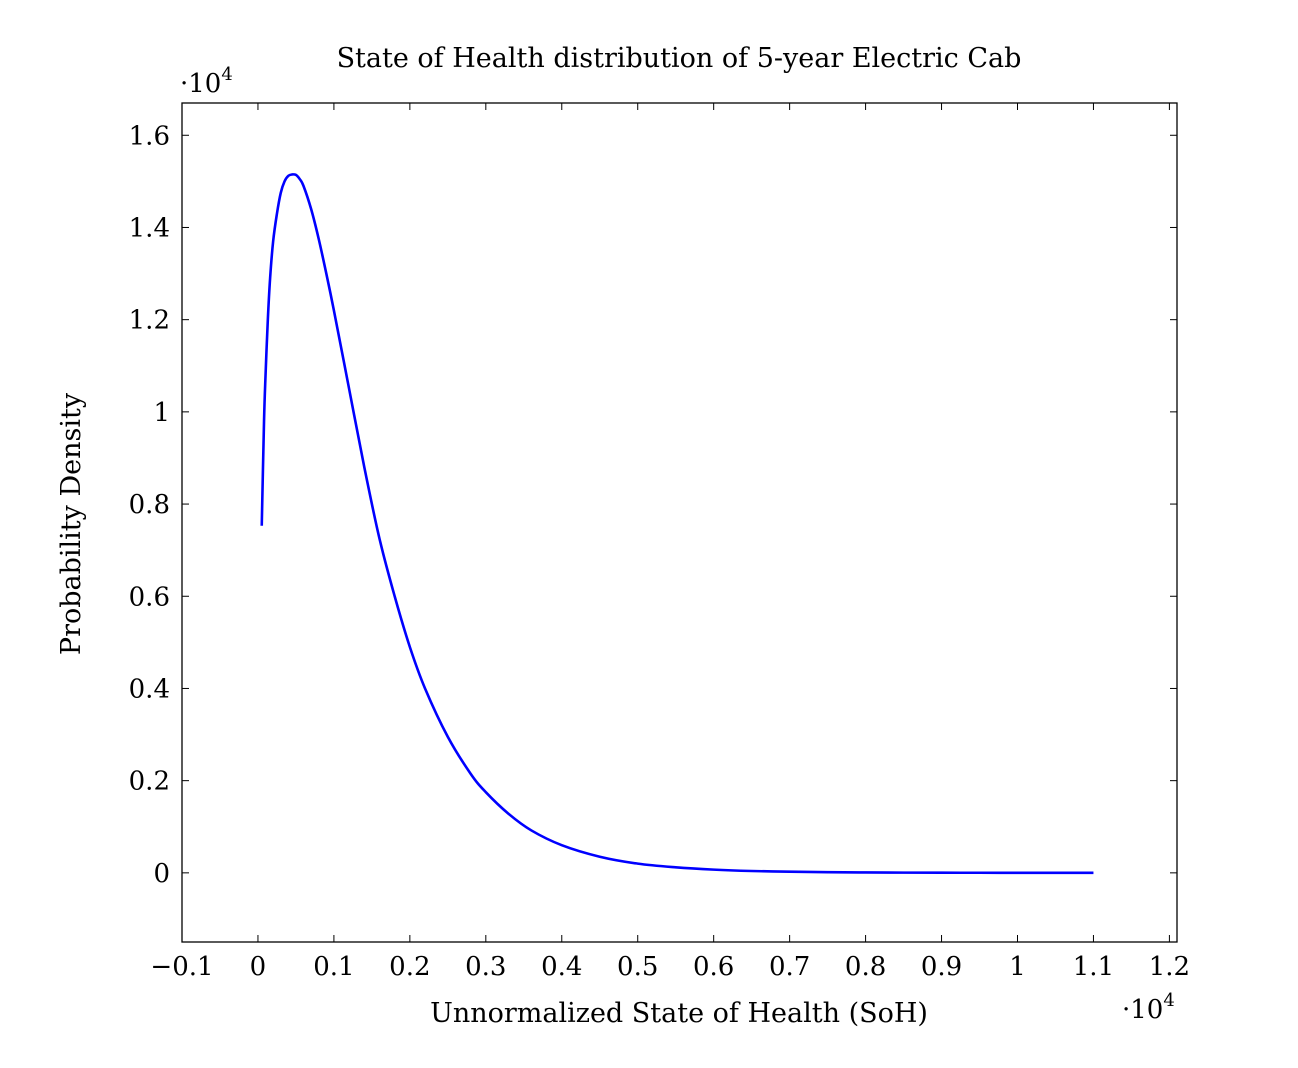  What do you see at coordinates (149, 689) in the screenshot?
I see `y-tick-label: 0.4` at bounding box center [149, 689].